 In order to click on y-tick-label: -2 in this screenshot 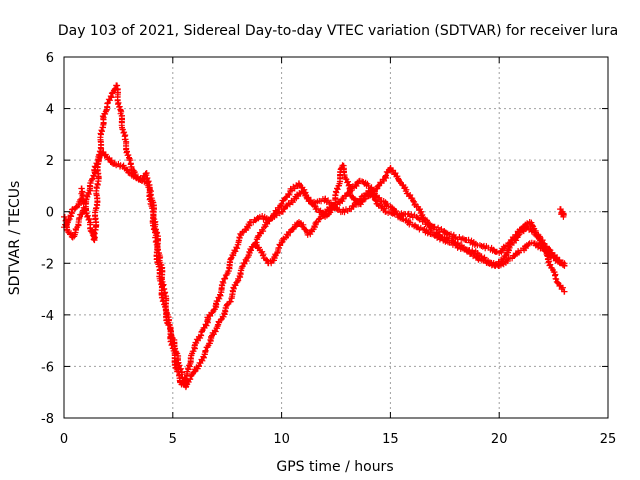, I will do `click(47, 264)`.